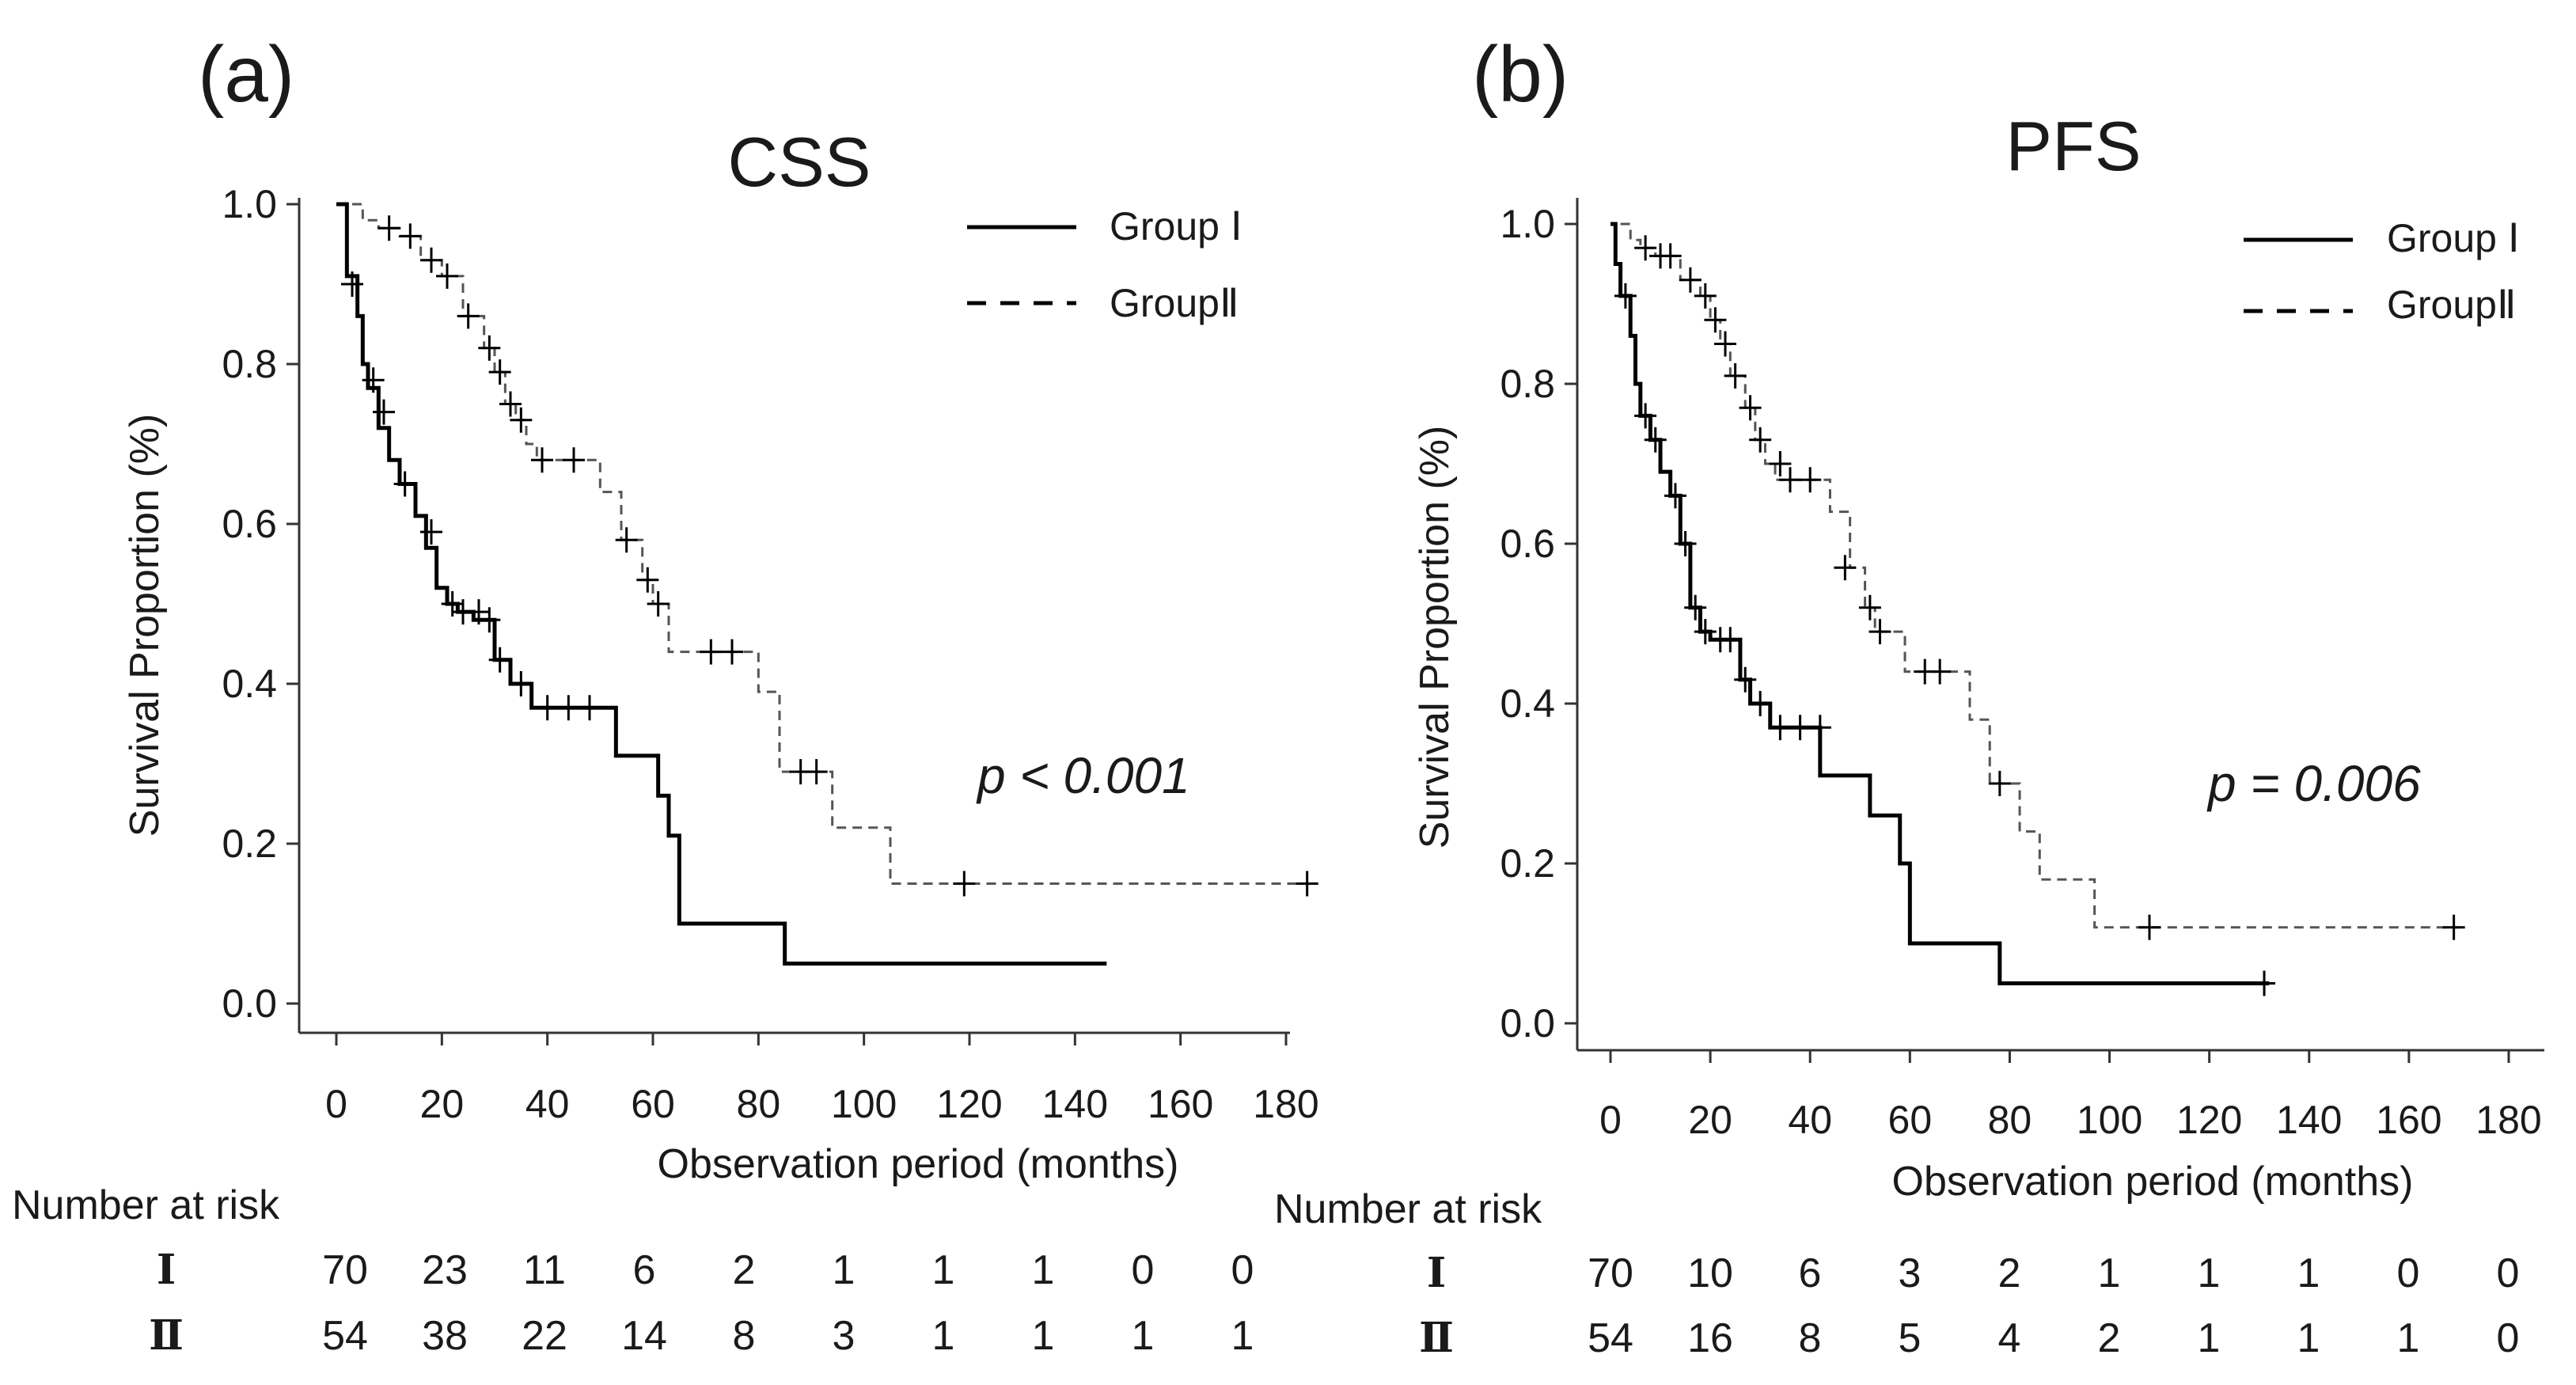  I want to click on y-tick-label: 0.2, so click(249, 844).